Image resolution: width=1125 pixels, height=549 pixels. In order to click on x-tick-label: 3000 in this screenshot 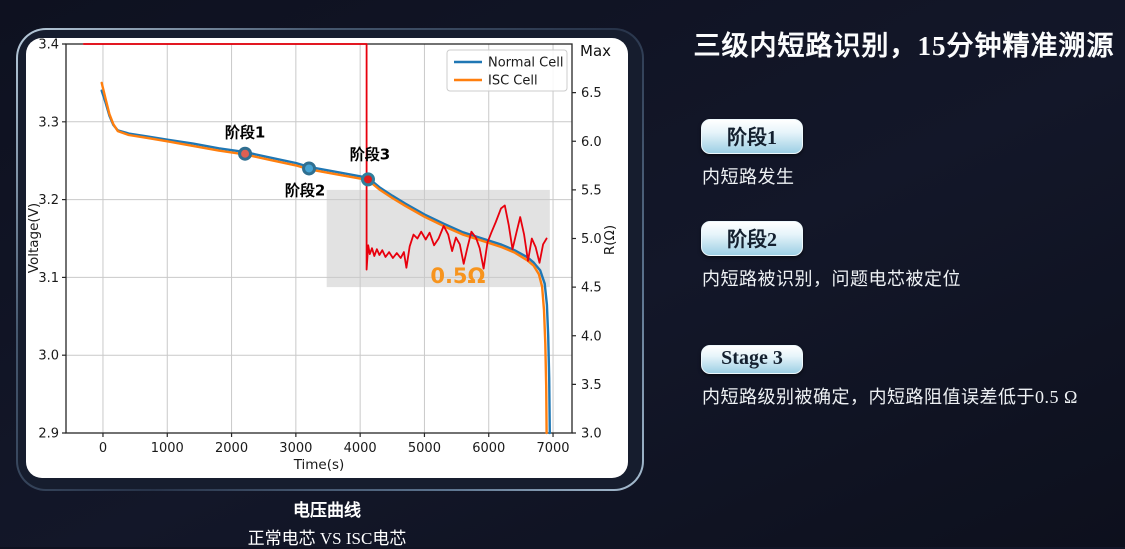, I will do `click(295, 448)`.